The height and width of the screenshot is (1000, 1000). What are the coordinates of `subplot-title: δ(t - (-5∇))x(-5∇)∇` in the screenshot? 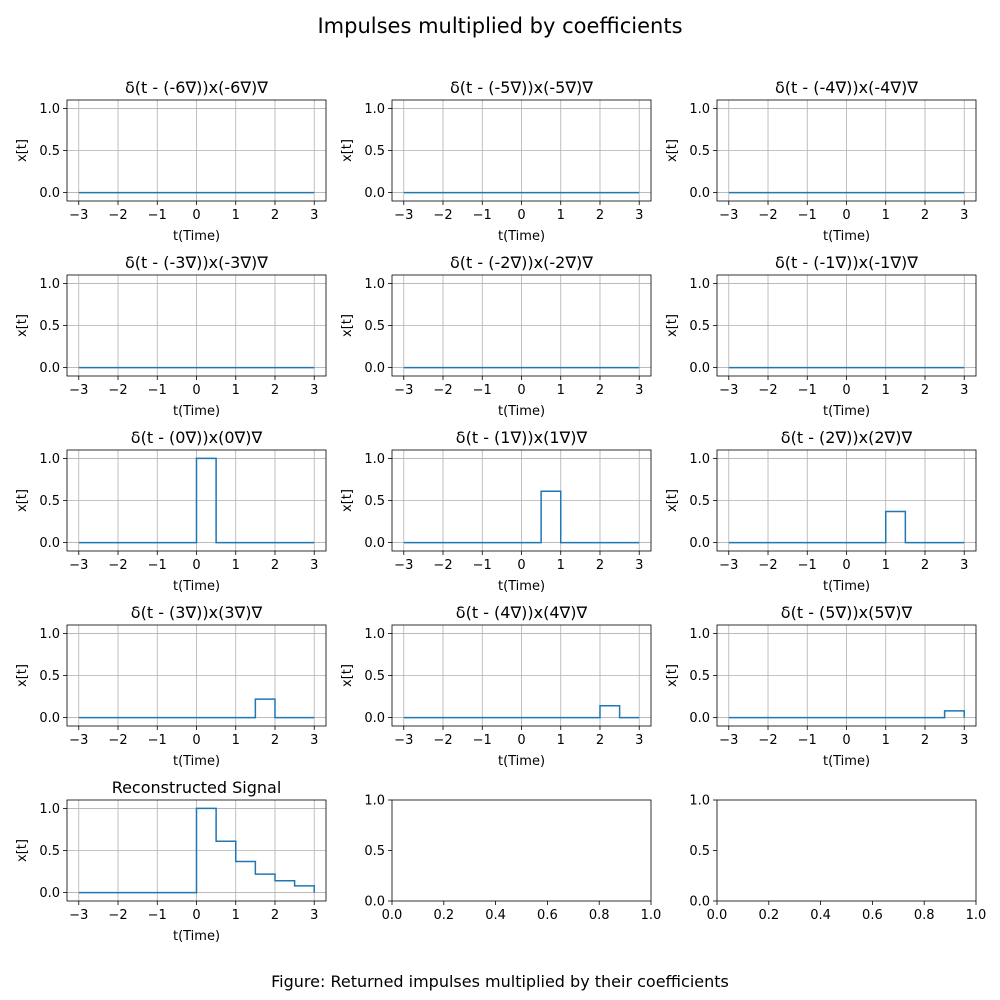 It's located at (521, 87).